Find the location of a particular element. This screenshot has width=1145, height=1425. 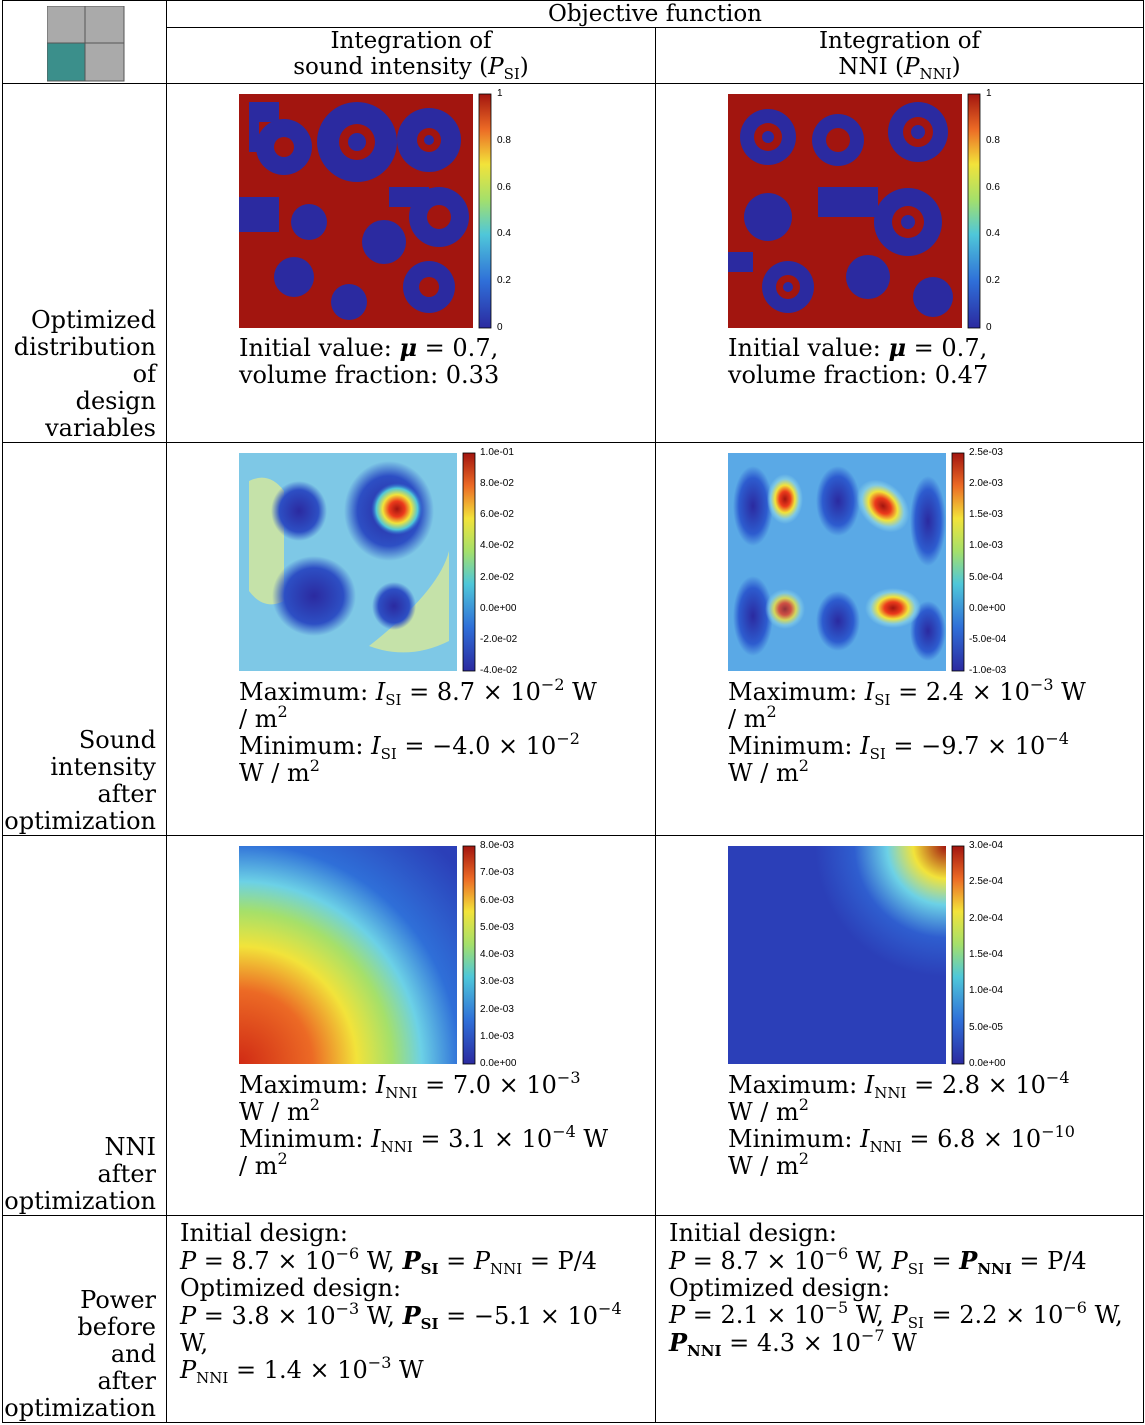

unit: W is located at coordinates (592, 1139).